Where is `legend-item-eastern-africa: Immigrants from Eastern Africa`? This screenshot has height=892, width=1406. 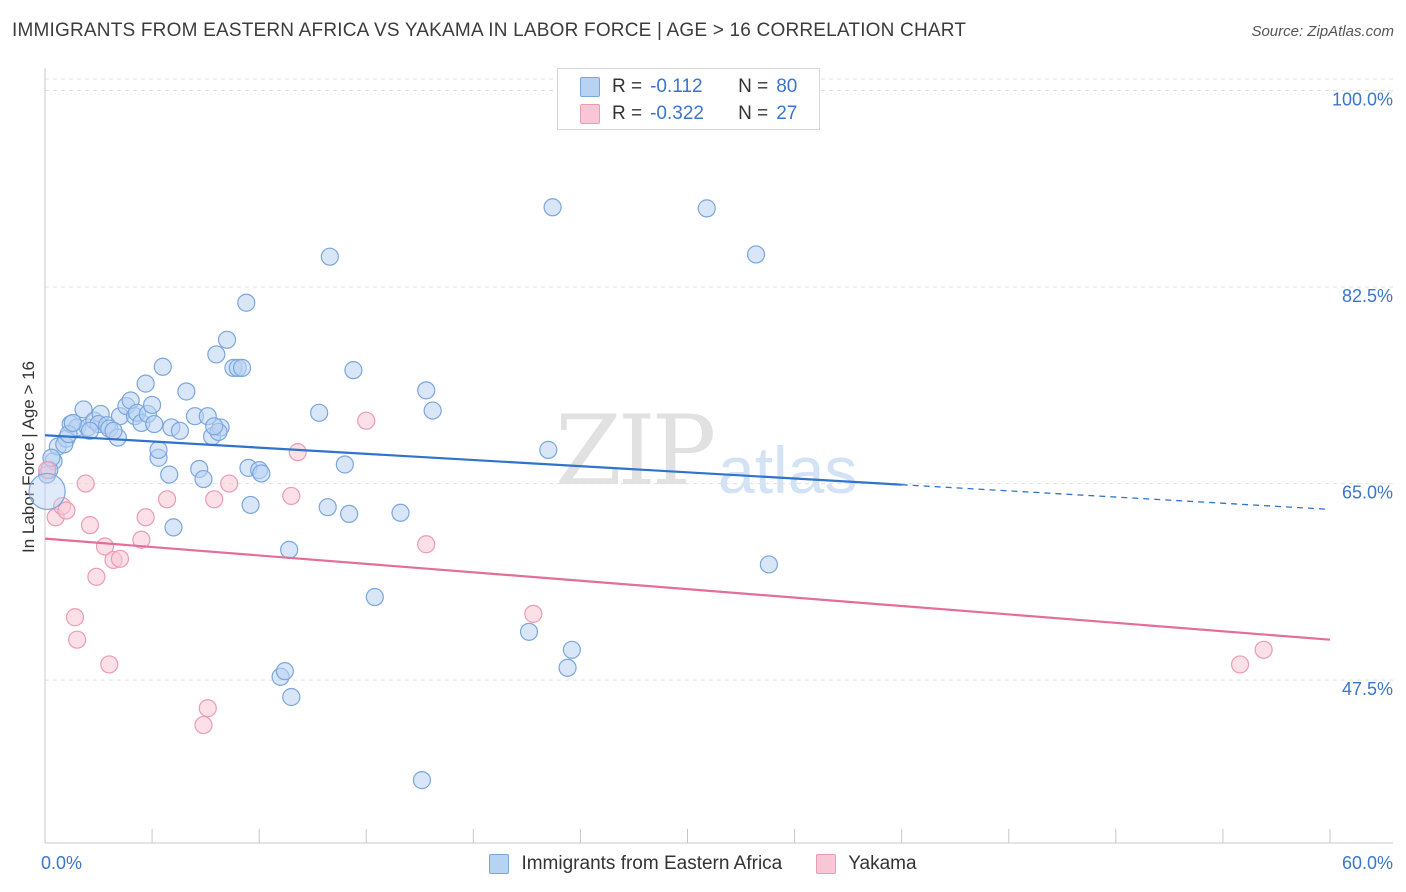
legend-item-eastern-africa: Immigrants from Eastern Africa is located at coordinates (635, 864).